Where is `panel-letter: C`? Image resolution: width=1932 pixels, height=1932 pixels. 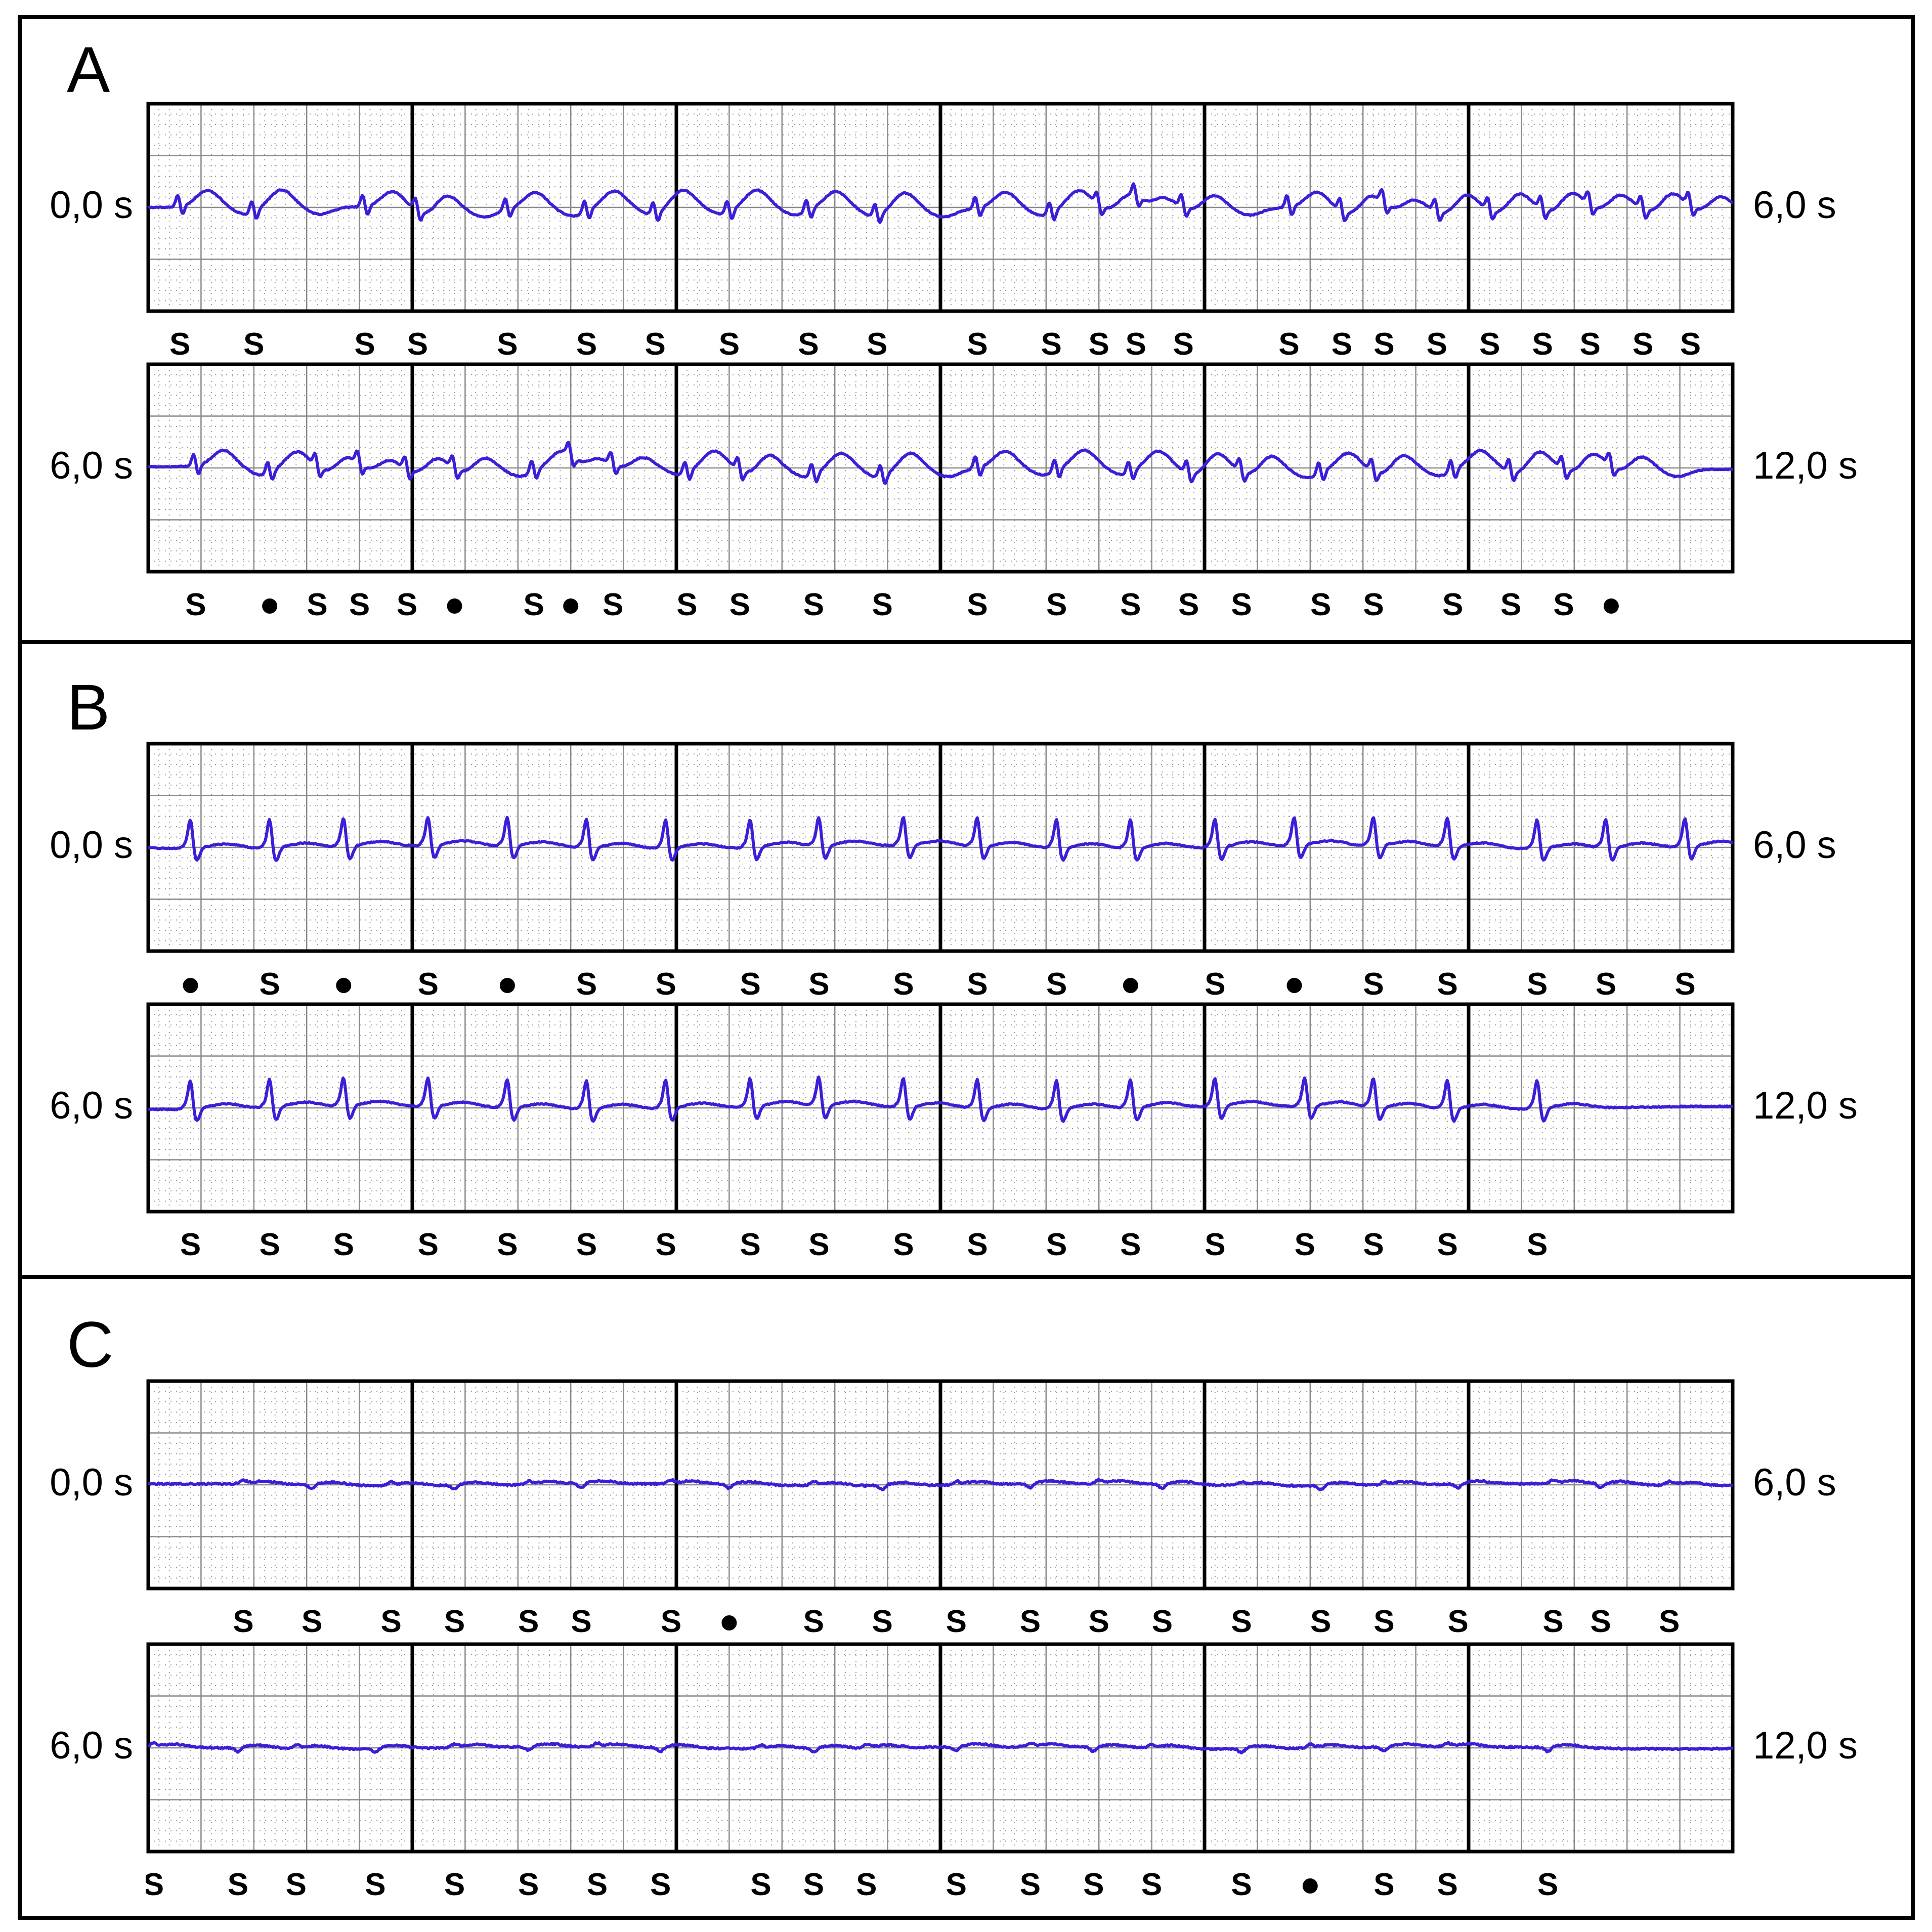 panel-letter: C is located at coordinates (90, 1345).